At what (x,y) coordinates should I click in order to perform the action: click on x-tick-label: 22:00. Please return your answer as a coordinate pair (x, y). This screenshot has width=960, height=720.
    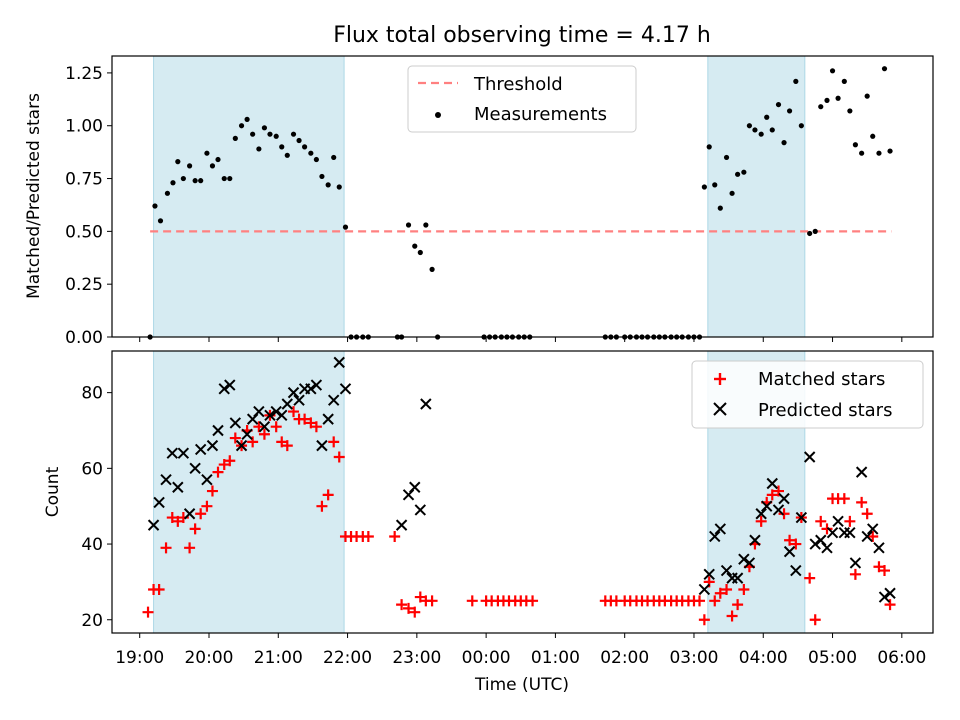
    Looking at the image, I should click on (347, 658).